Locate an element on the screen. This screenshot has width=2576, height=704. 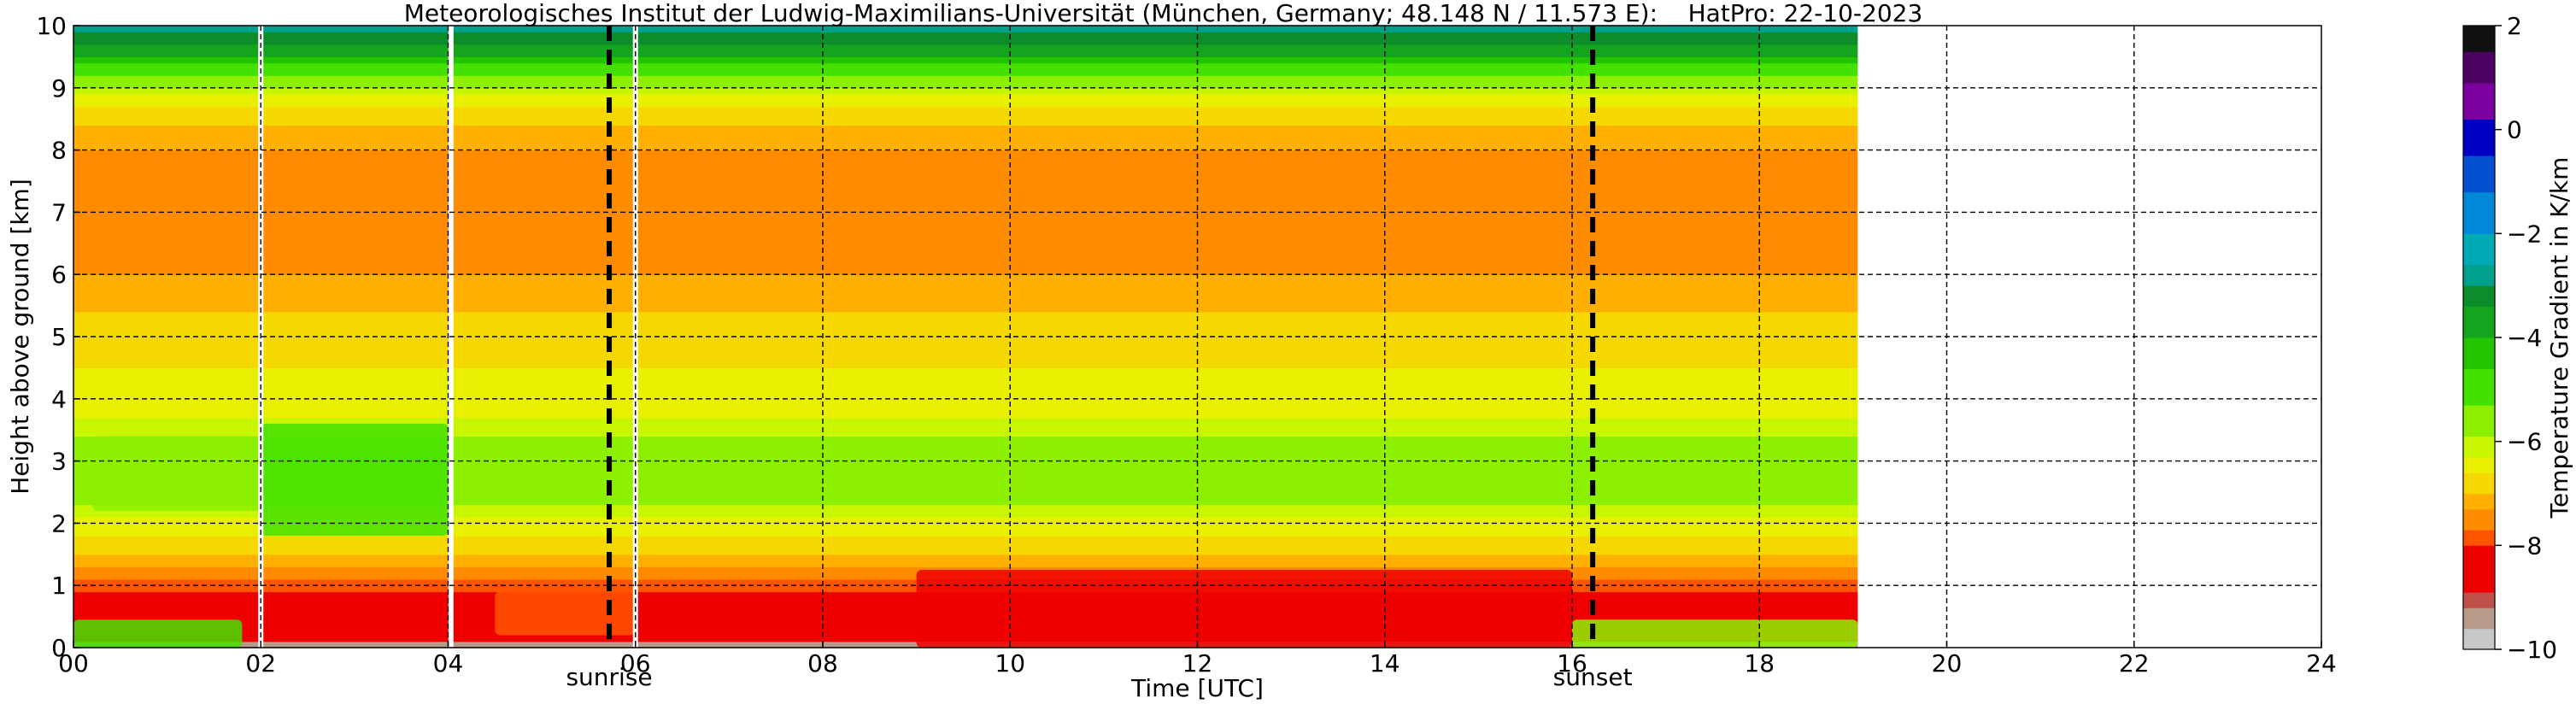
x-tick-label: 14 is located at coordinates (1385, 663).